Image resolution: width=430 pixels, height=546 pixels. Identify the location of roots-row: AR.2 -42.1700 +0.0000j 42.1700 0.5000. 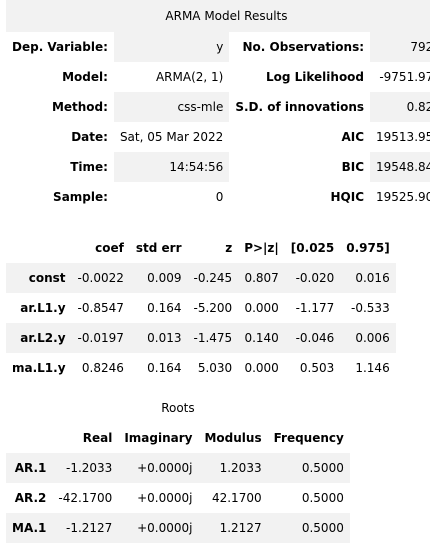
(178, 498).